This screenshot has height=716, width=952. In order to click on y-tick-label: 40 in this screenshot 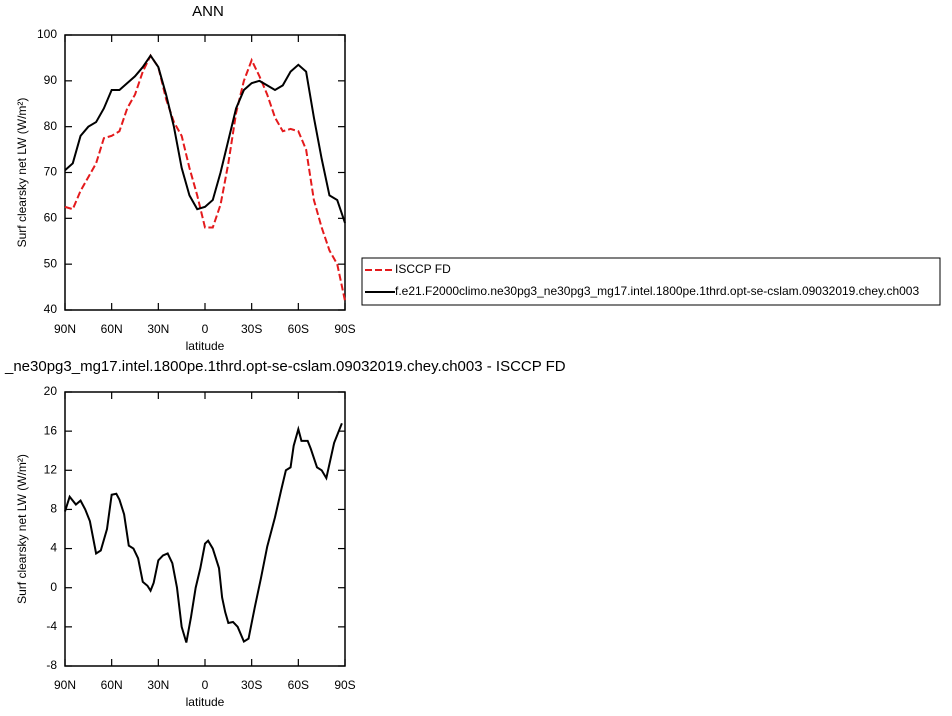, I will do `click(51, 309)`.